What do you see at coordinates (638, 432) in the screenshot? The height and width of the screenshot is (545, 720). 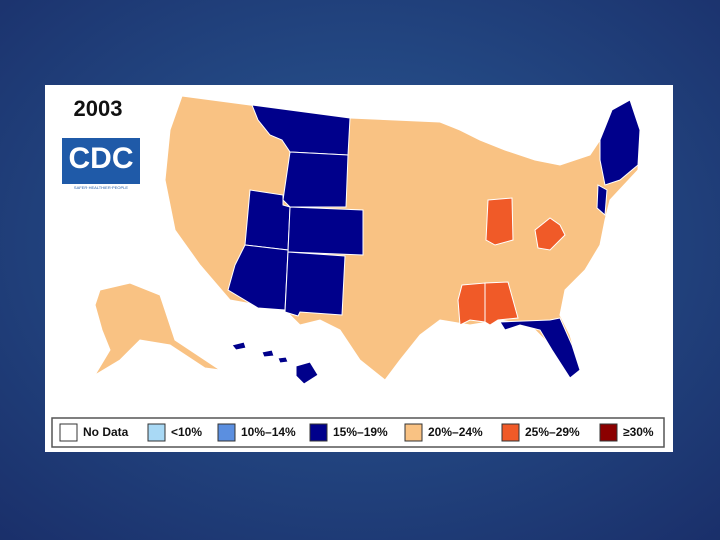 I see `legend-label: ≥30%` at bounding box center [638, 432].